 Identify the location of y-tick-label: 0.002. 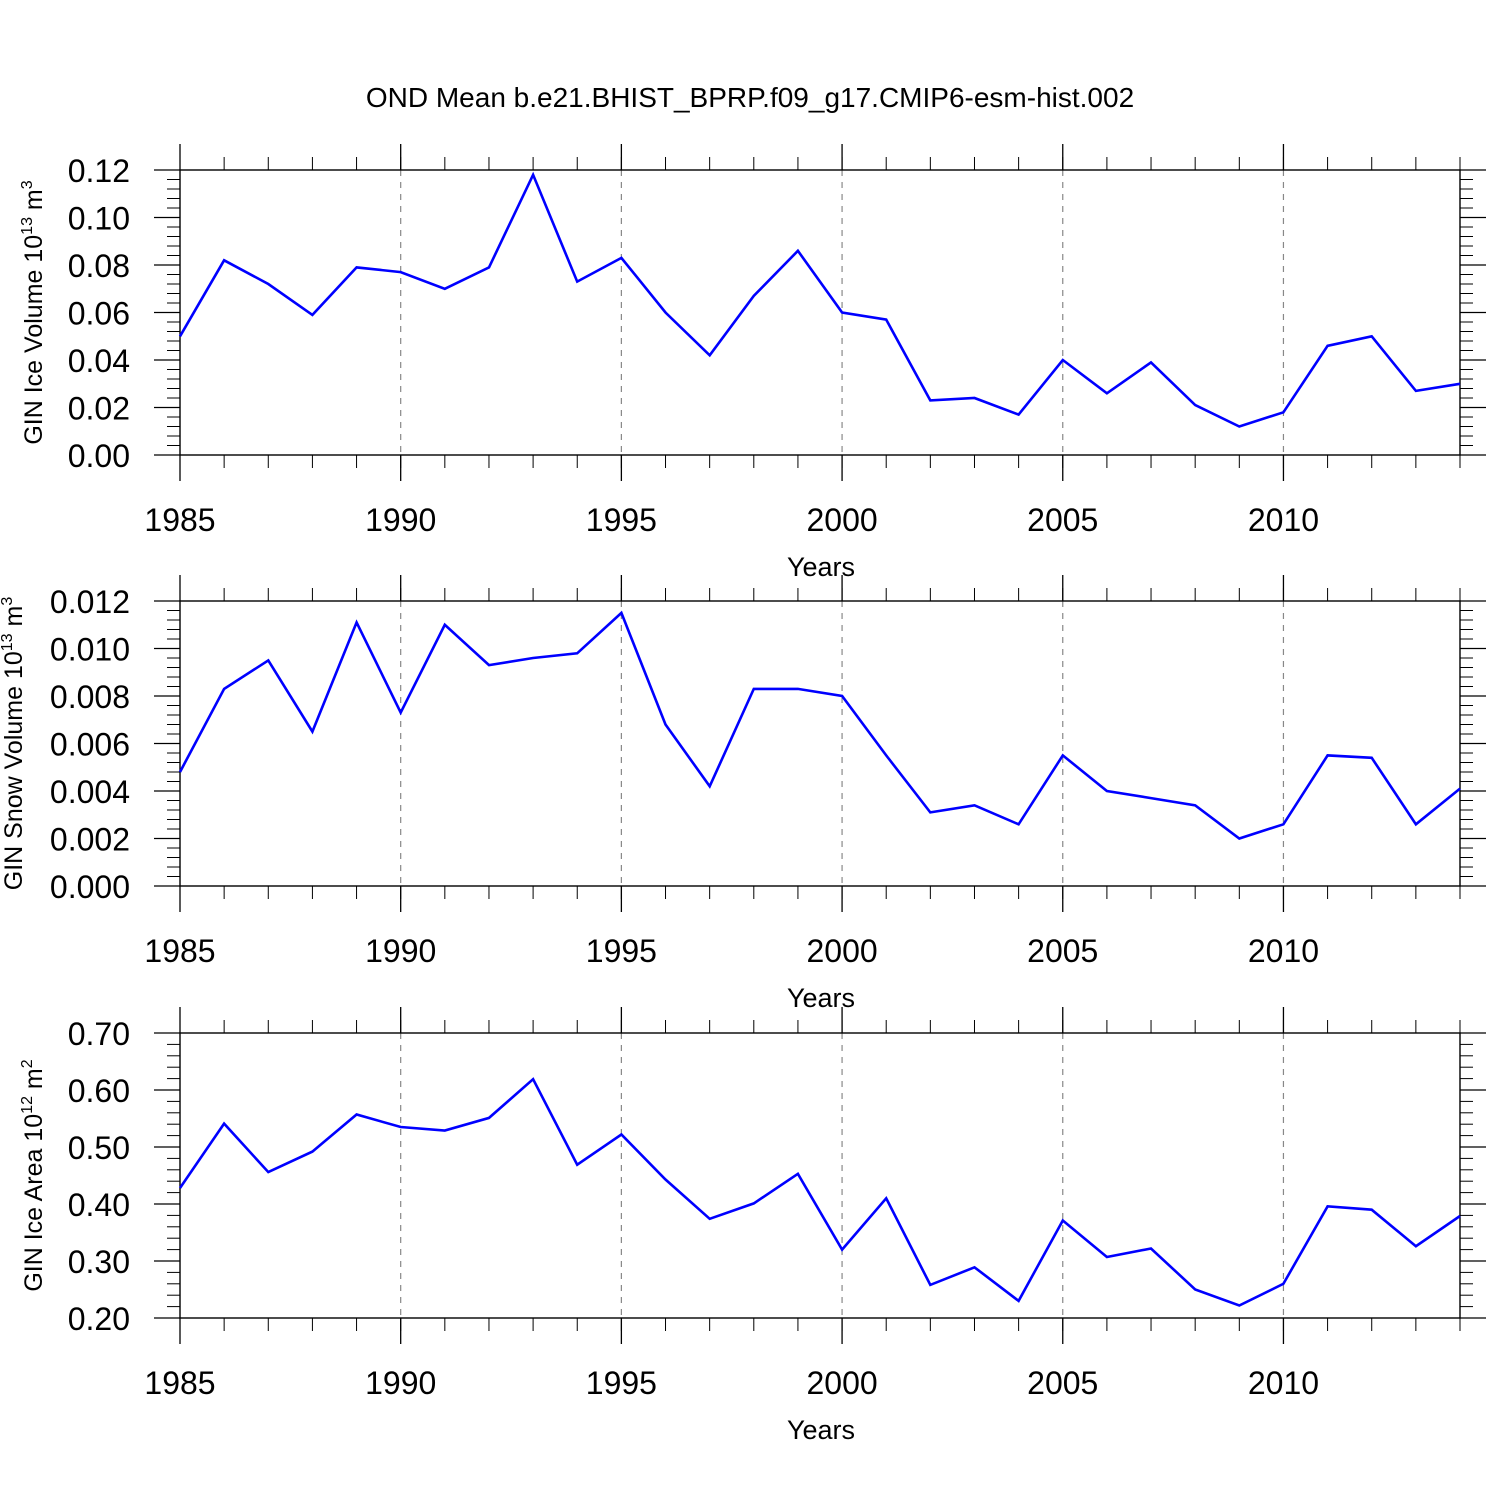
(90, 840).